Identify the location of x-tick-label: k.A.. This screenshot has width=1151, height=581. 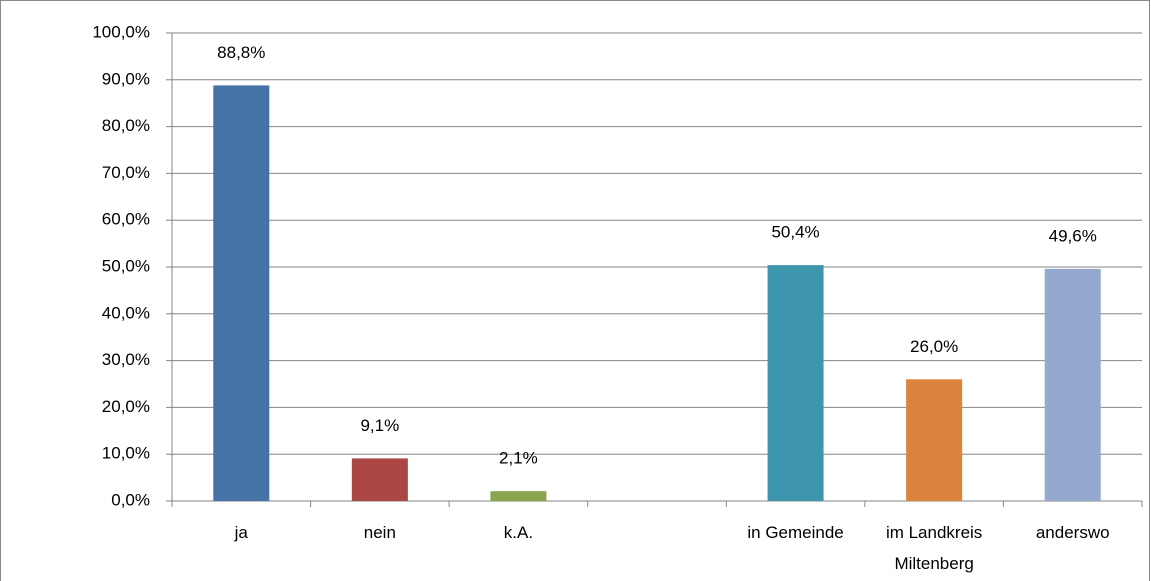
(518, 532).